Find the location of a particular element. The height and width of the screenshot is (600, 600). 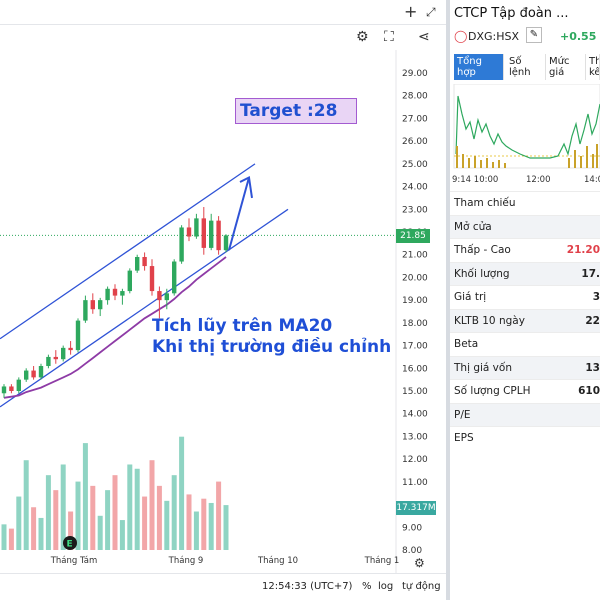

plus-icon: + is located at coordinates (411, 11).